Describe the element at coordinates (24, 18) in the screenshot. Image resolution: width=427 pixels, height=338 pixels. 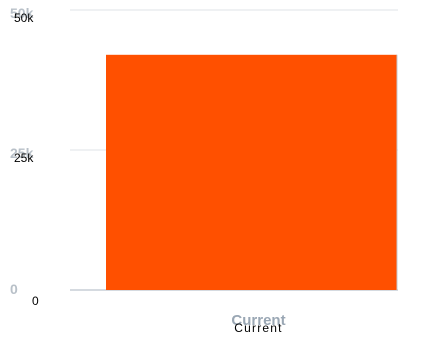
I see `y-tick-label: 50k` at that location.